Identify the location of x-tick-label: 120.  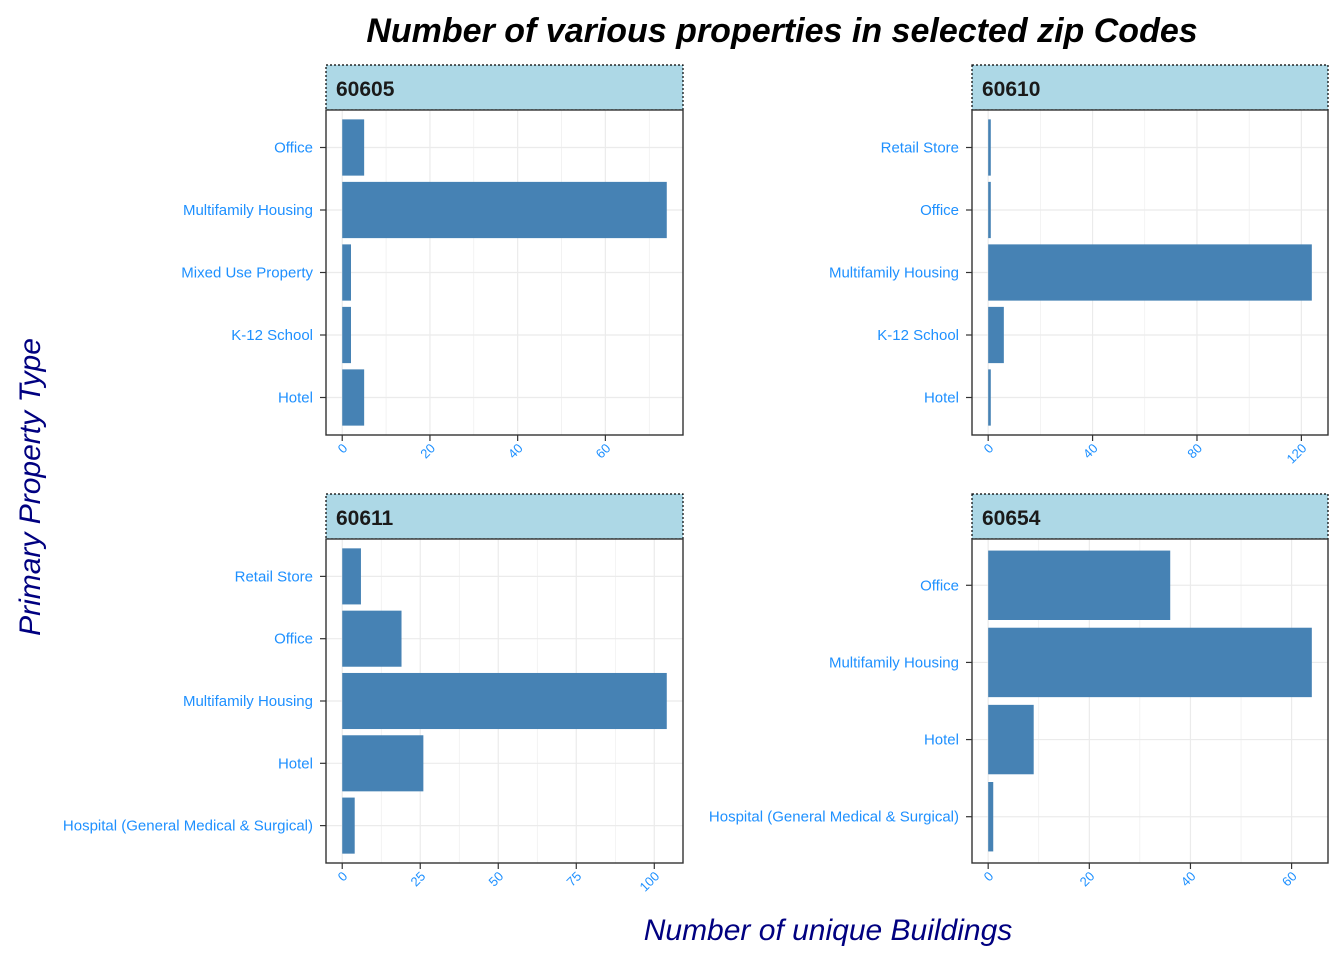
(1297, 454).